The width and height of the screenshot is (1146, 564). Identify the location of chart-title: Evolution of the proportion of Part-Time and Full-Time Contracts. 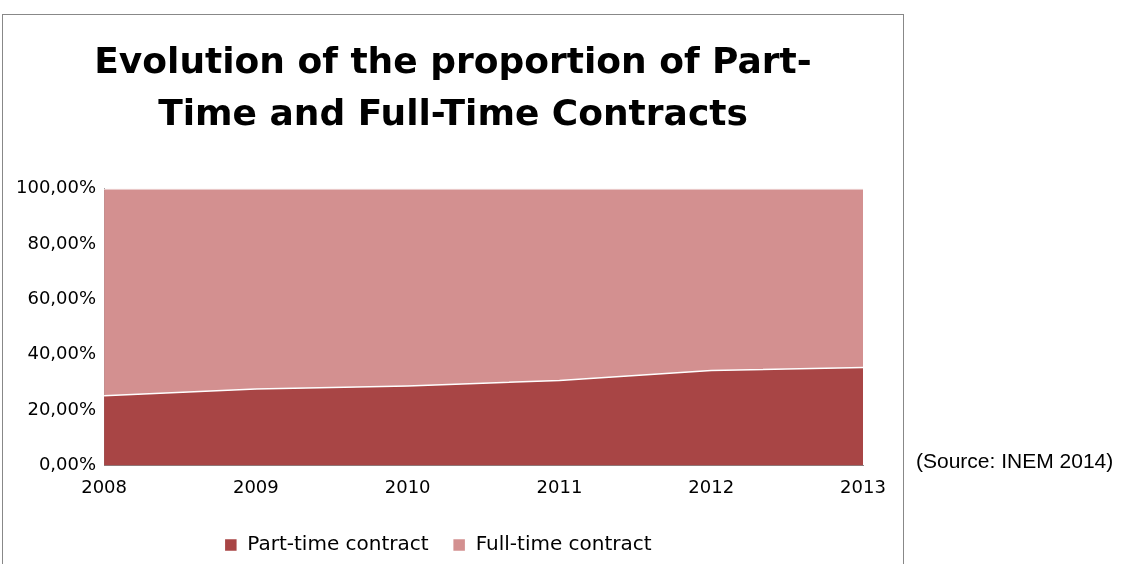
(453, 87).